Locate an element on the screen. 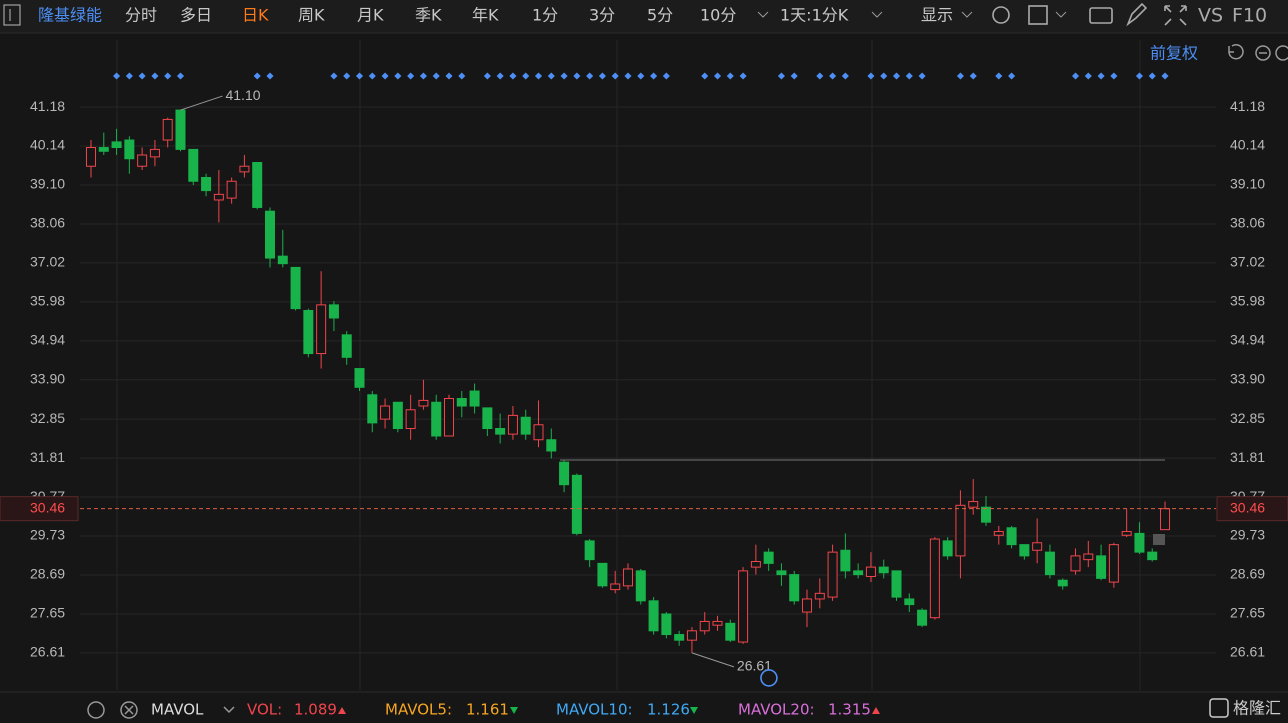 The height and width of the screenshot is (723, 1288). y-tick-label-right: 33.90 is located at coordinates (1247, 379).